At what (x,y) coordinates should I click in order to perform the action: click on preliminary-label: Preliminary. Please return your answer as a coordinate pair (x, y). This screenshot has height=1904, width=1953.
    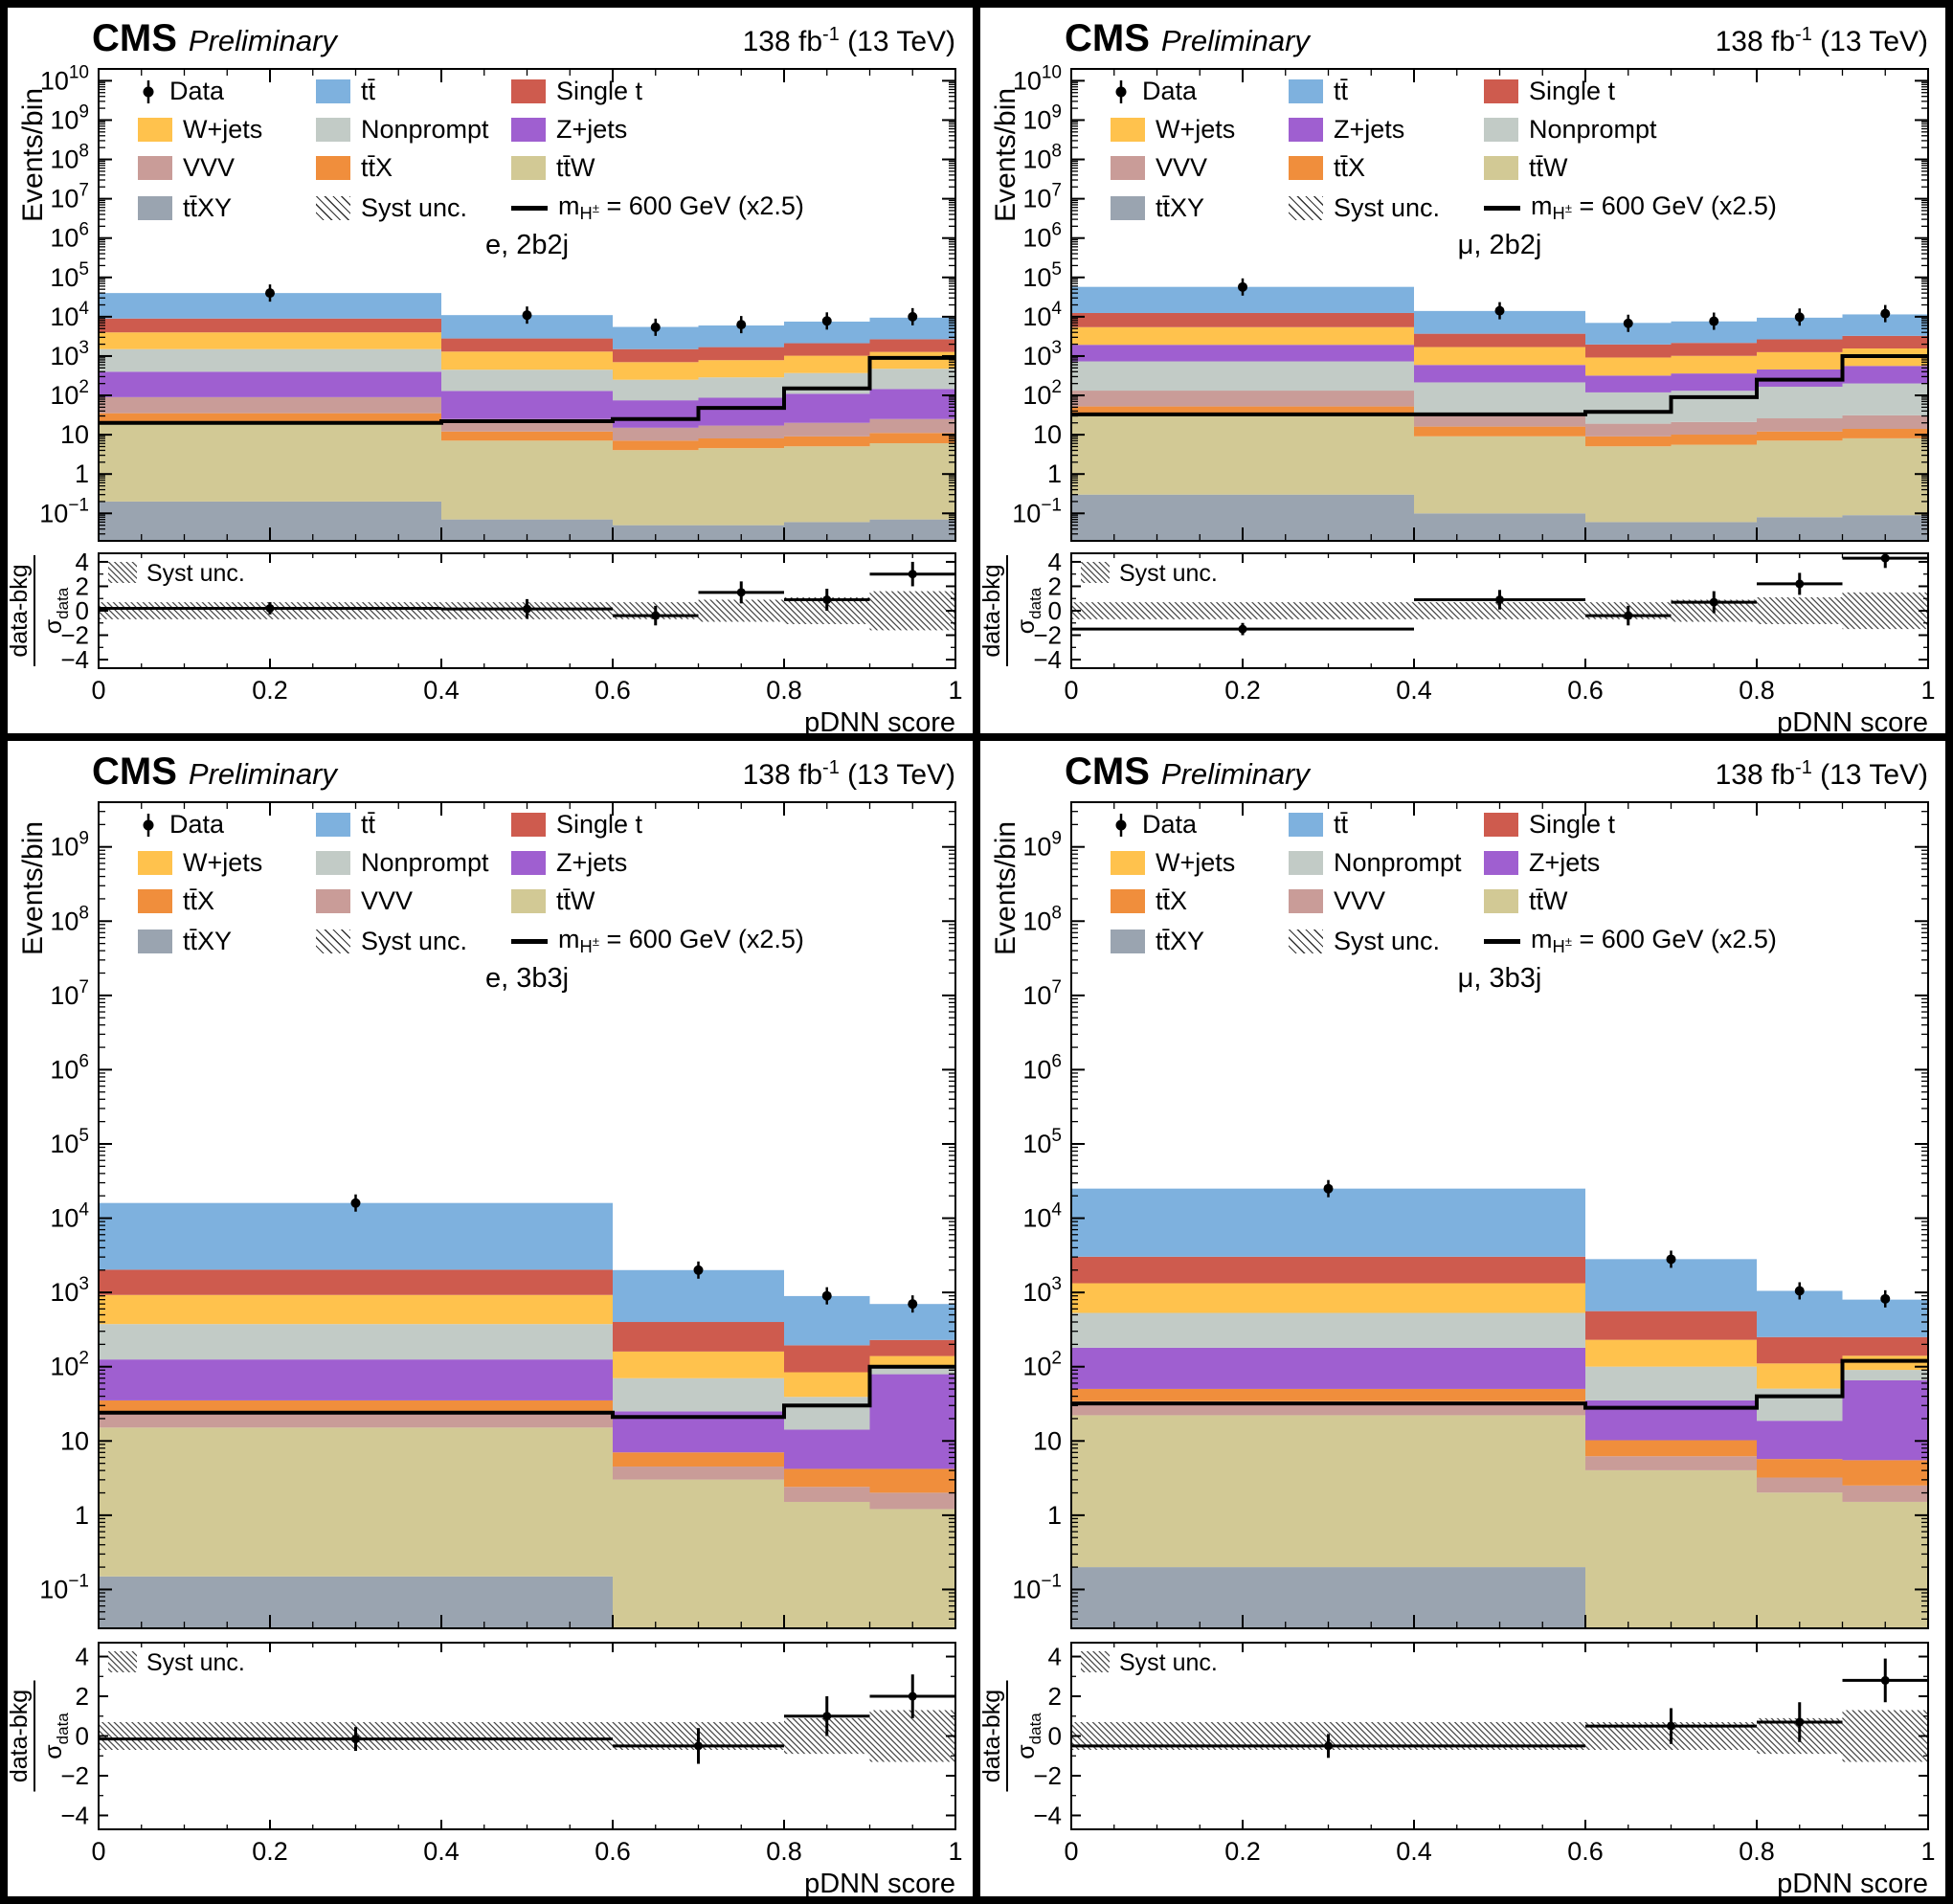
    Looking at the image, I should click on (262, 40).